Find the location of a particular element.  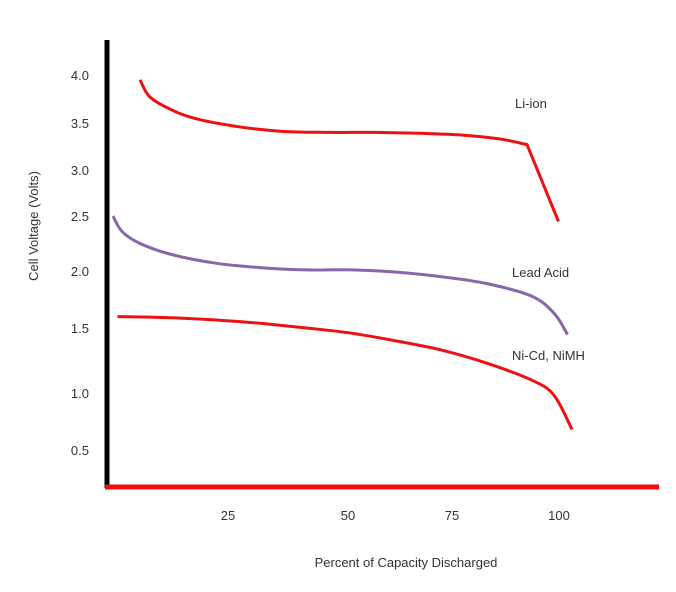

series-label-nicd-nimh: Ni-Cd, NiMH is located at coordinates (548, 355).